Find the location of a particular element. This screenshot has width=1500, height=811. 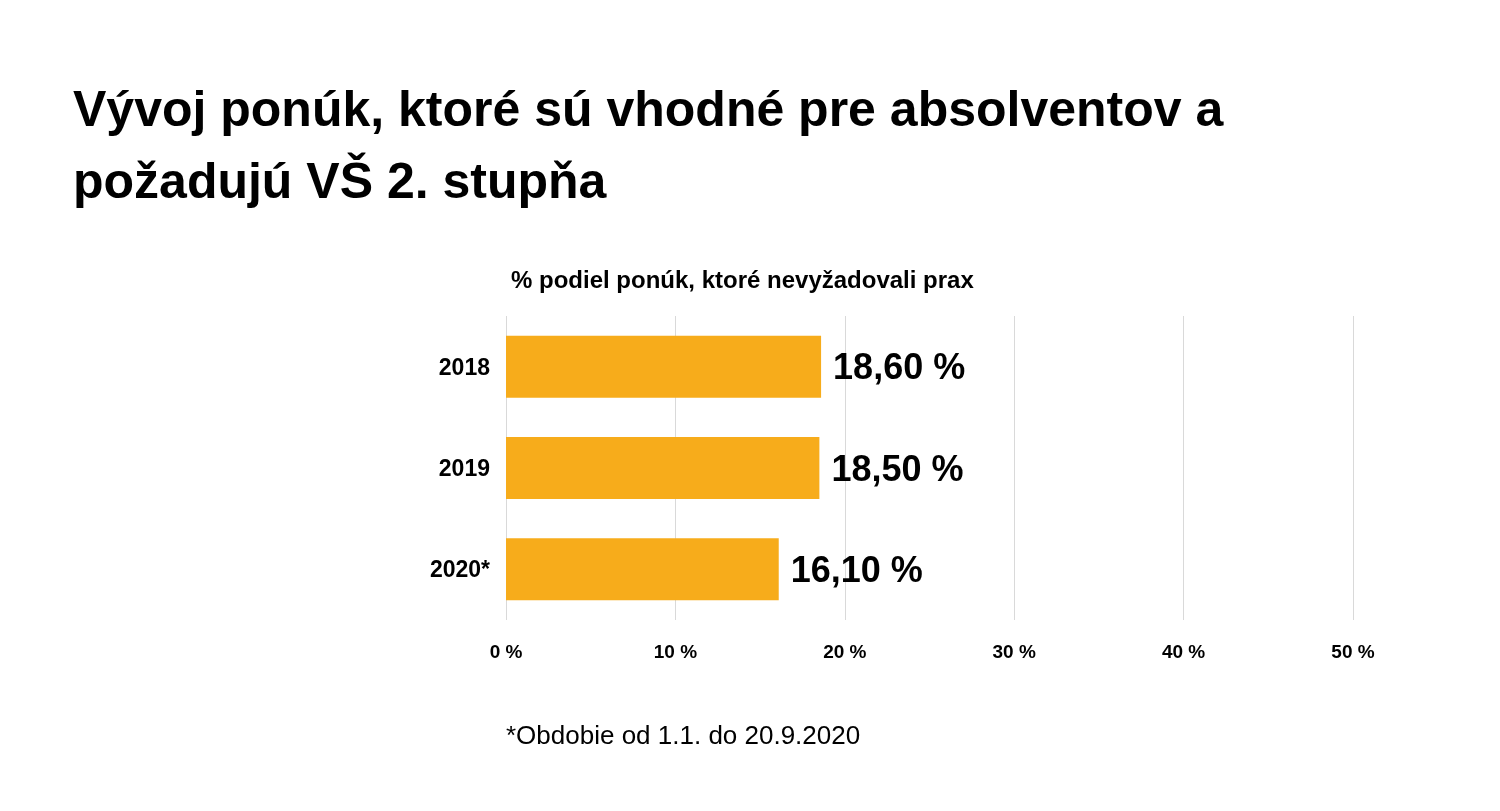

chart-subtitle: % podiel ponúk, ktoré nevyžadovali prax is located at coordinates (743, 279).